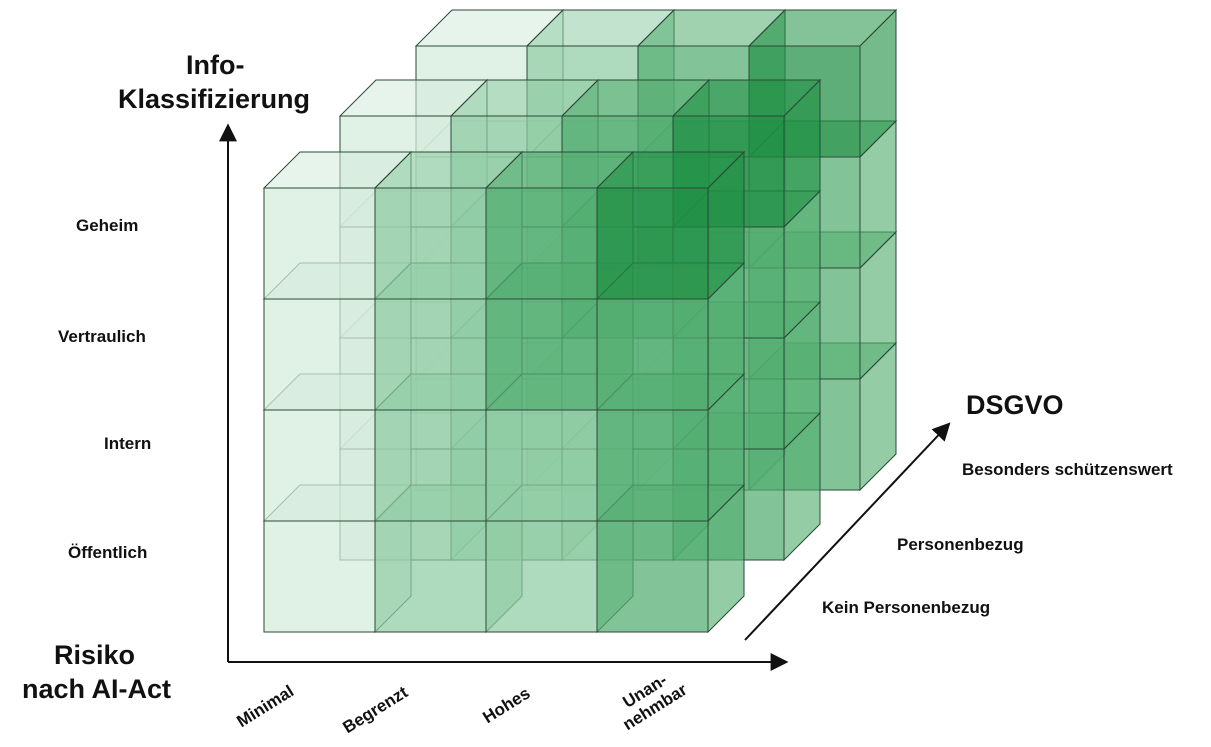 The height and width of the screenshot is (747, 1211). Describe the element at coordinates (128, 443) in the screenshot. I see `y-level-intern: Intern` at that location.